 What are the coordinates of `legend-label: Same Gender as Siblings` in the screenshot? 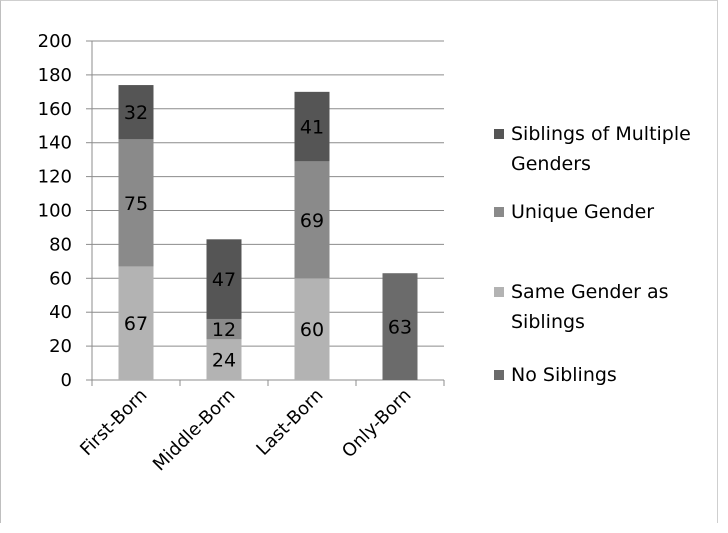 It's located at (590, 307).